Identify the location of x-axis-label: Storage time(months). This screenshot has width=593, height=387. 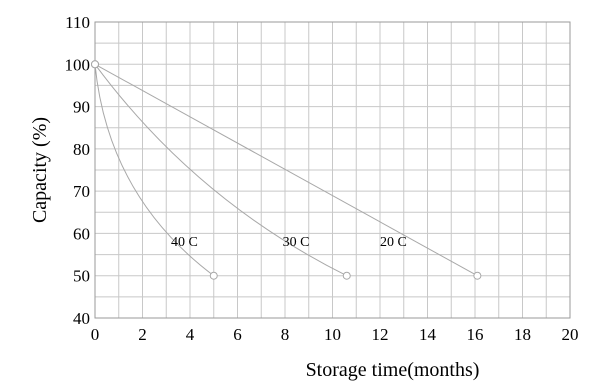
(393, 370).